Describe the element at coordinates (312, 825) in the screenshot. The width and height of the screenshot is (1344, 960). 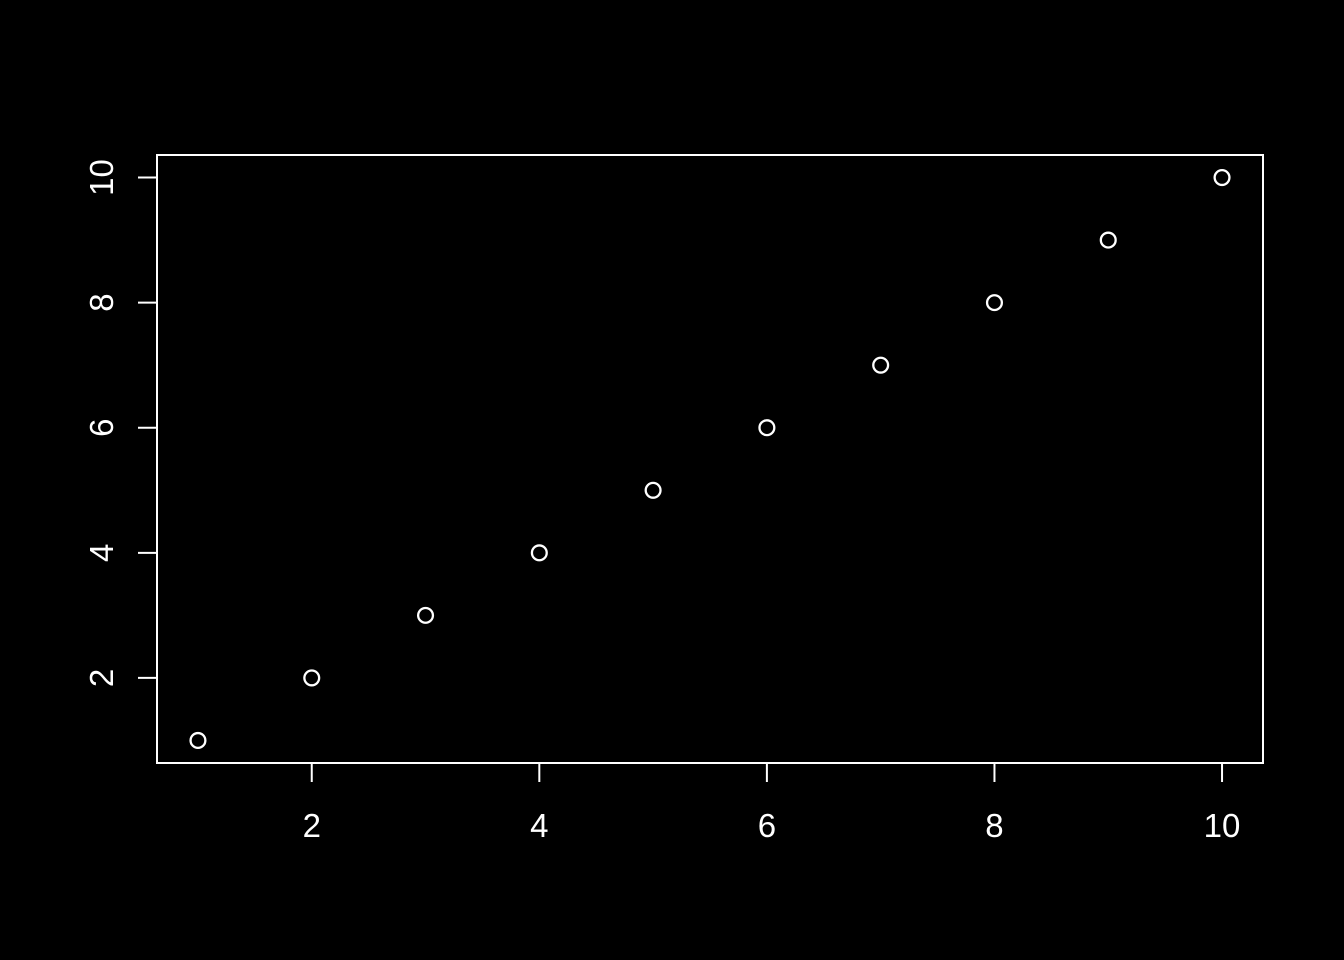
I see `x-tick-label: 2` at that location.